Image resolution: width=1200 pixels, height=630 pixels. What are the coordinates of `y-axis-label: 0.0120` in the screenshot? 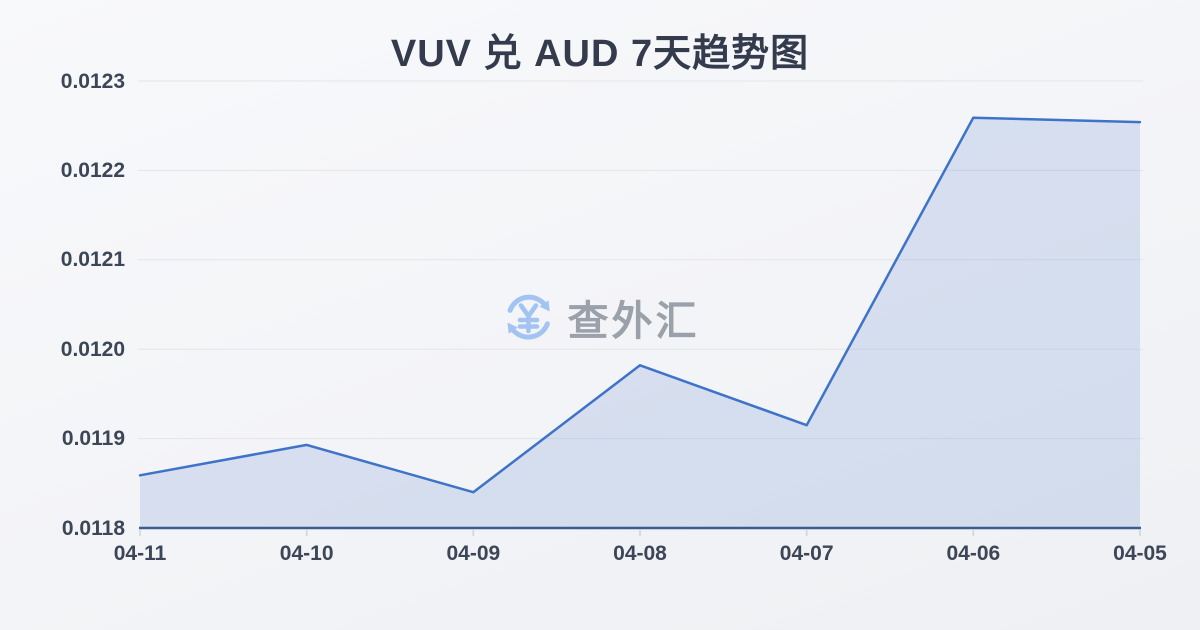 It's located at (92, 349).